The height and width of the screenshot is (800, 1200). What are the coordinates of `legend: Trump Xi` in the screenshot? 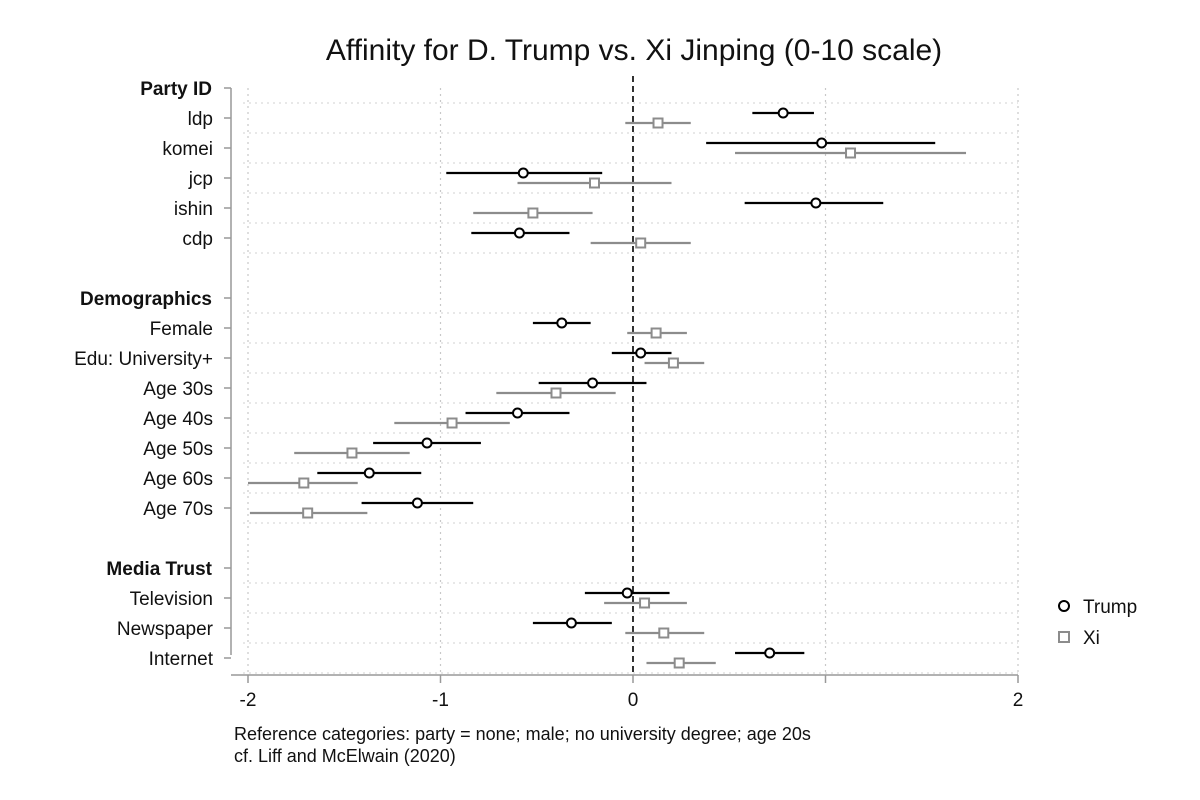 It's located at (1097, 623).